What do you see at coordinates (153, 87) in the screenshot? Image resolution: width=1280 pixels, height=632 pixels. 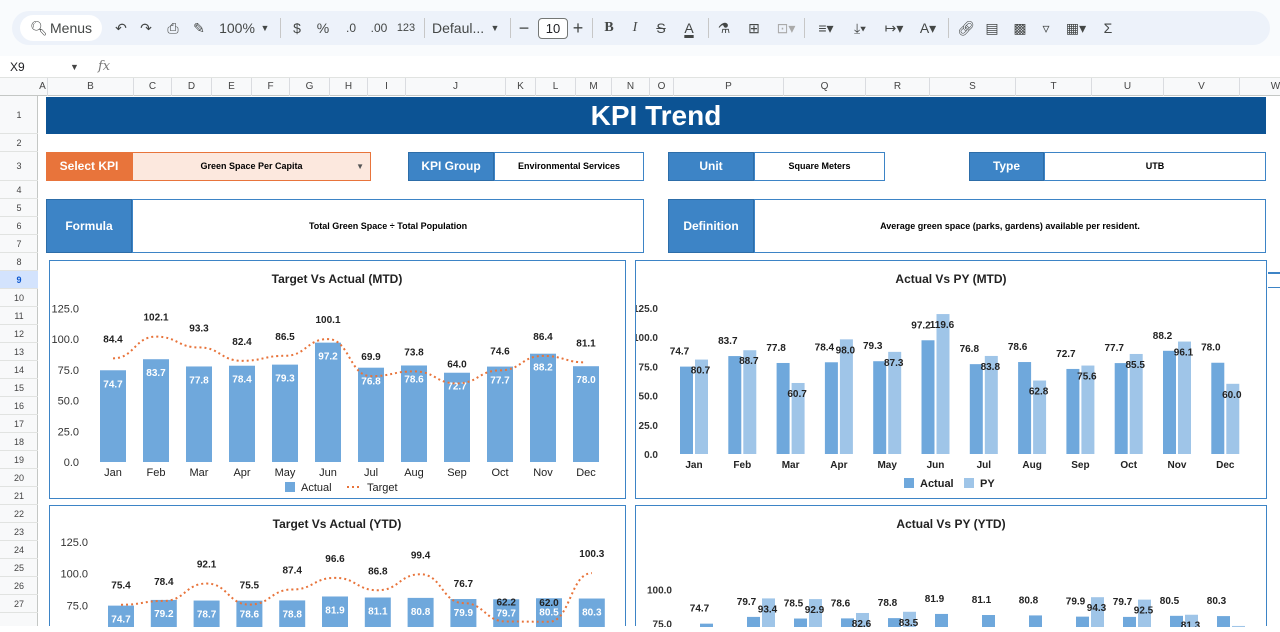 I see `column-header-c: C` at bounding box center [153, 87].